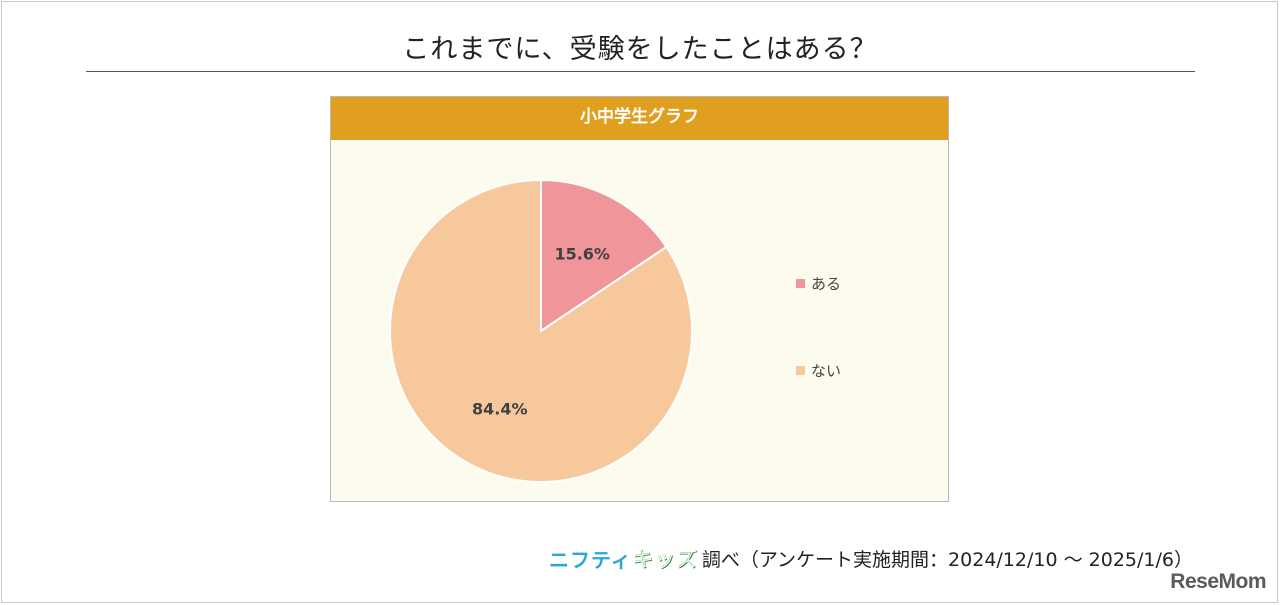  I want to click on page-title: これまでに、受験をしたことはある？, so click(640, 49).